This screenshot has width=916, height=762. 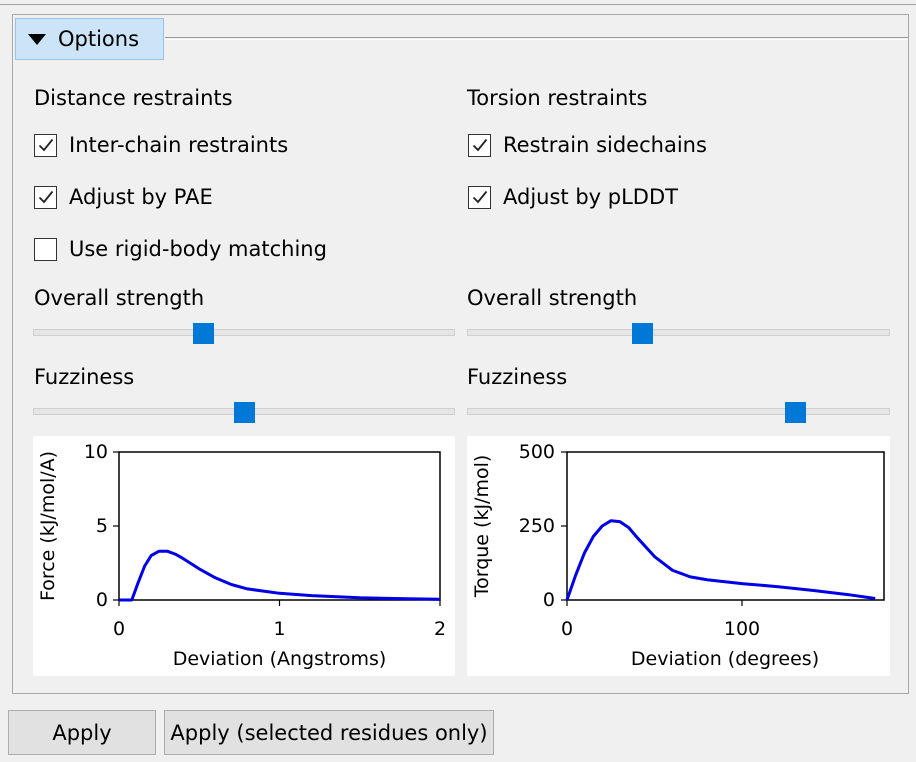 I want to click on restrain-sidechains-checkbox: Restrain sidechains, so click(x=587, y=145).